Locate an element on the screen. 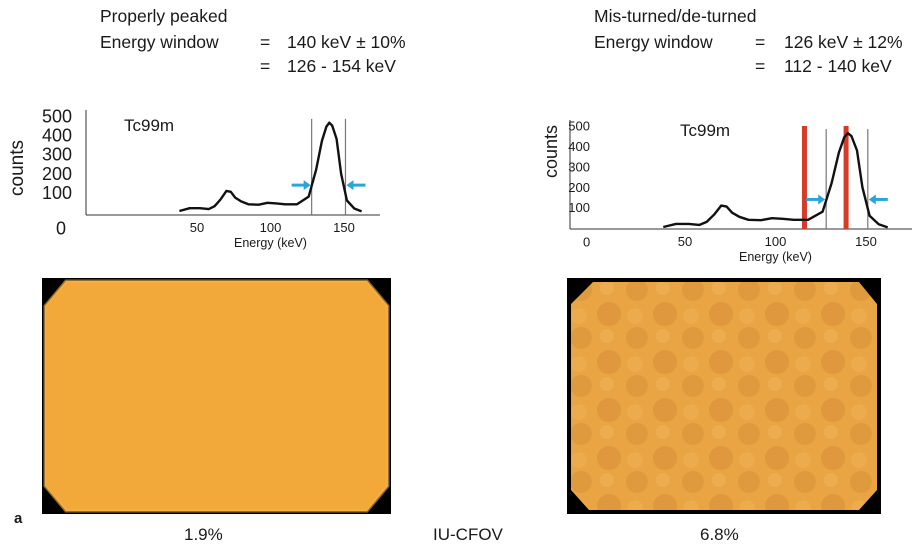  right-ytick-label: 400 is located at coordinates (579, 146).